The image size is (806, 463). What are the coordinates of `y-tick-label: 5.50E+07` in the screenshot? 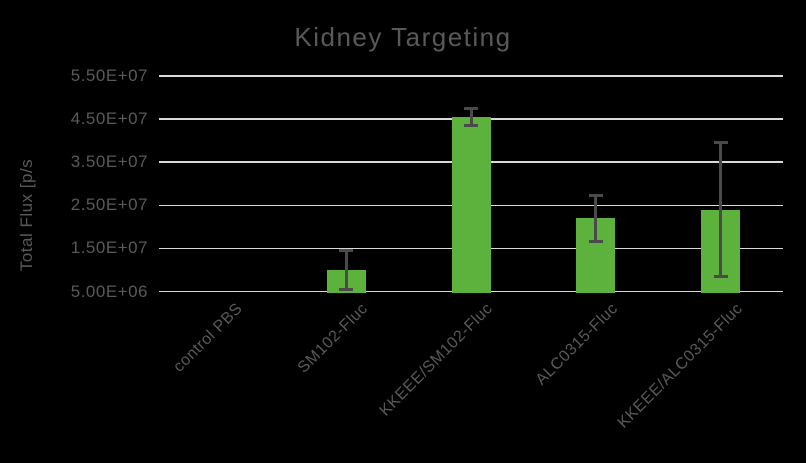 It's located at (109, 75).